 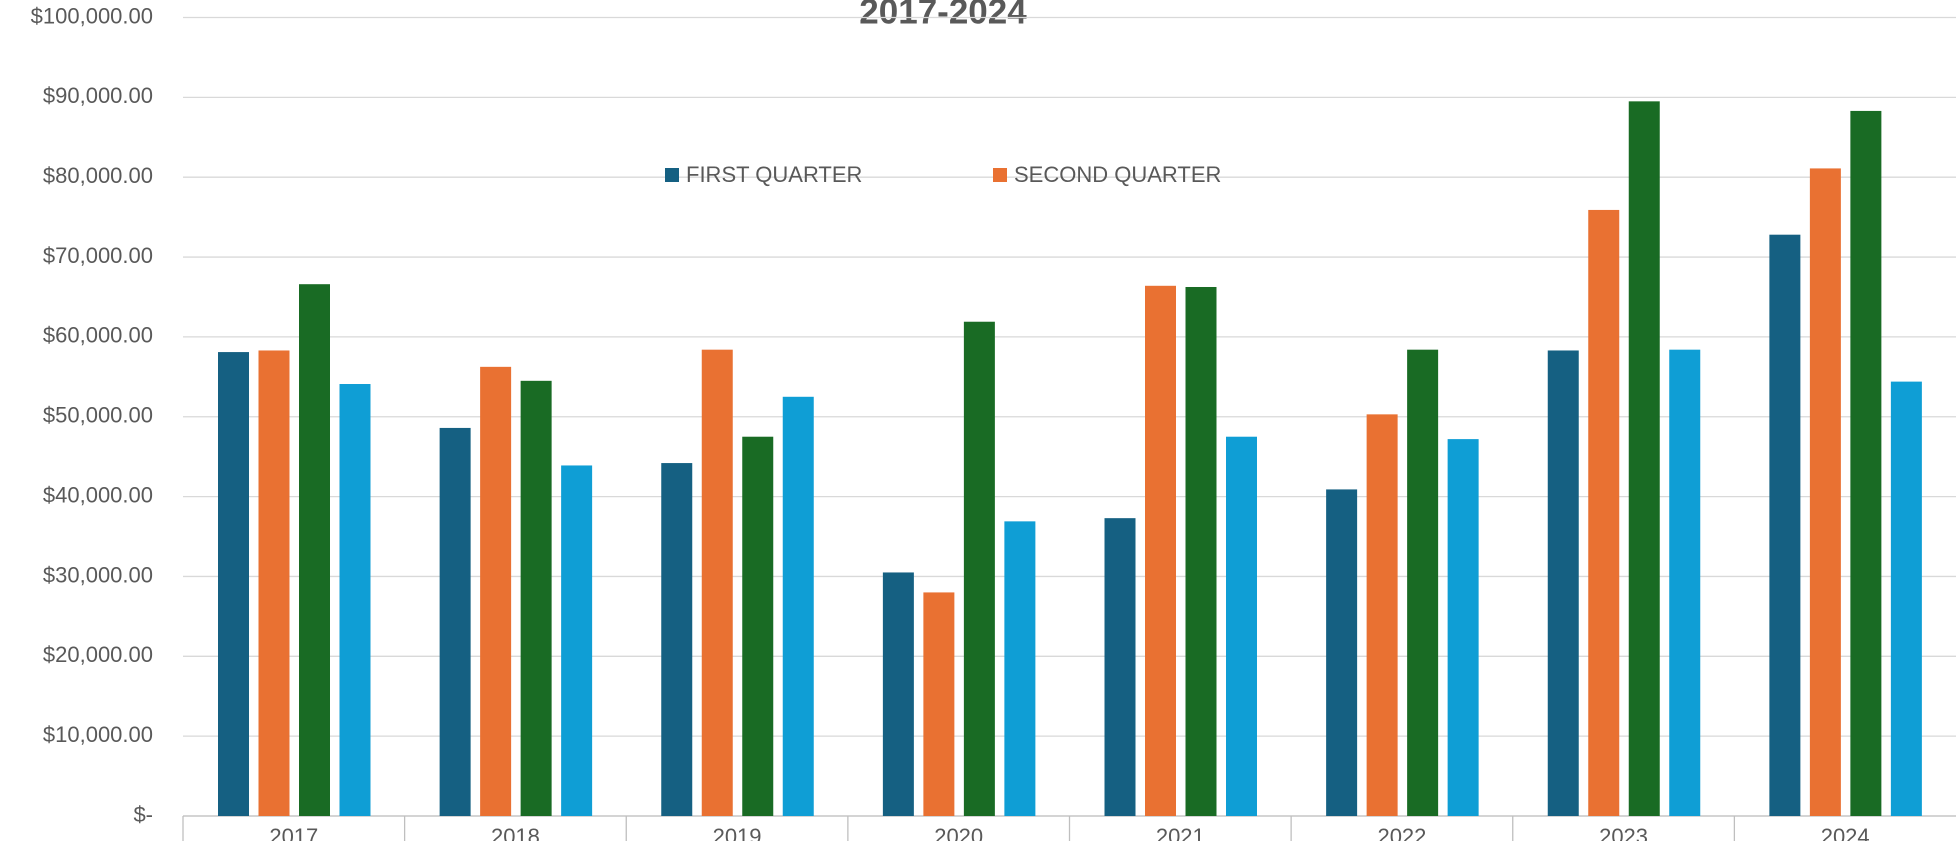 What do you see at coordinates (98, 415) in the screenshot?
I see `y-tick-label: $50,000.00` at bounding box center [98, 415].